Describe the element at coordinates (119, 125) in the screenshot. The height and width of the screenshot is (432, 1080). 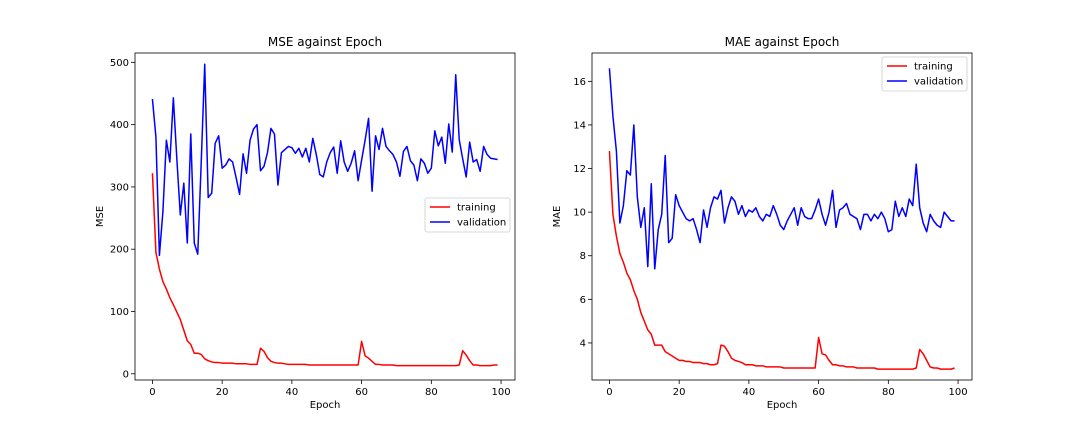
I see `y-tick-label: 400` at that location.